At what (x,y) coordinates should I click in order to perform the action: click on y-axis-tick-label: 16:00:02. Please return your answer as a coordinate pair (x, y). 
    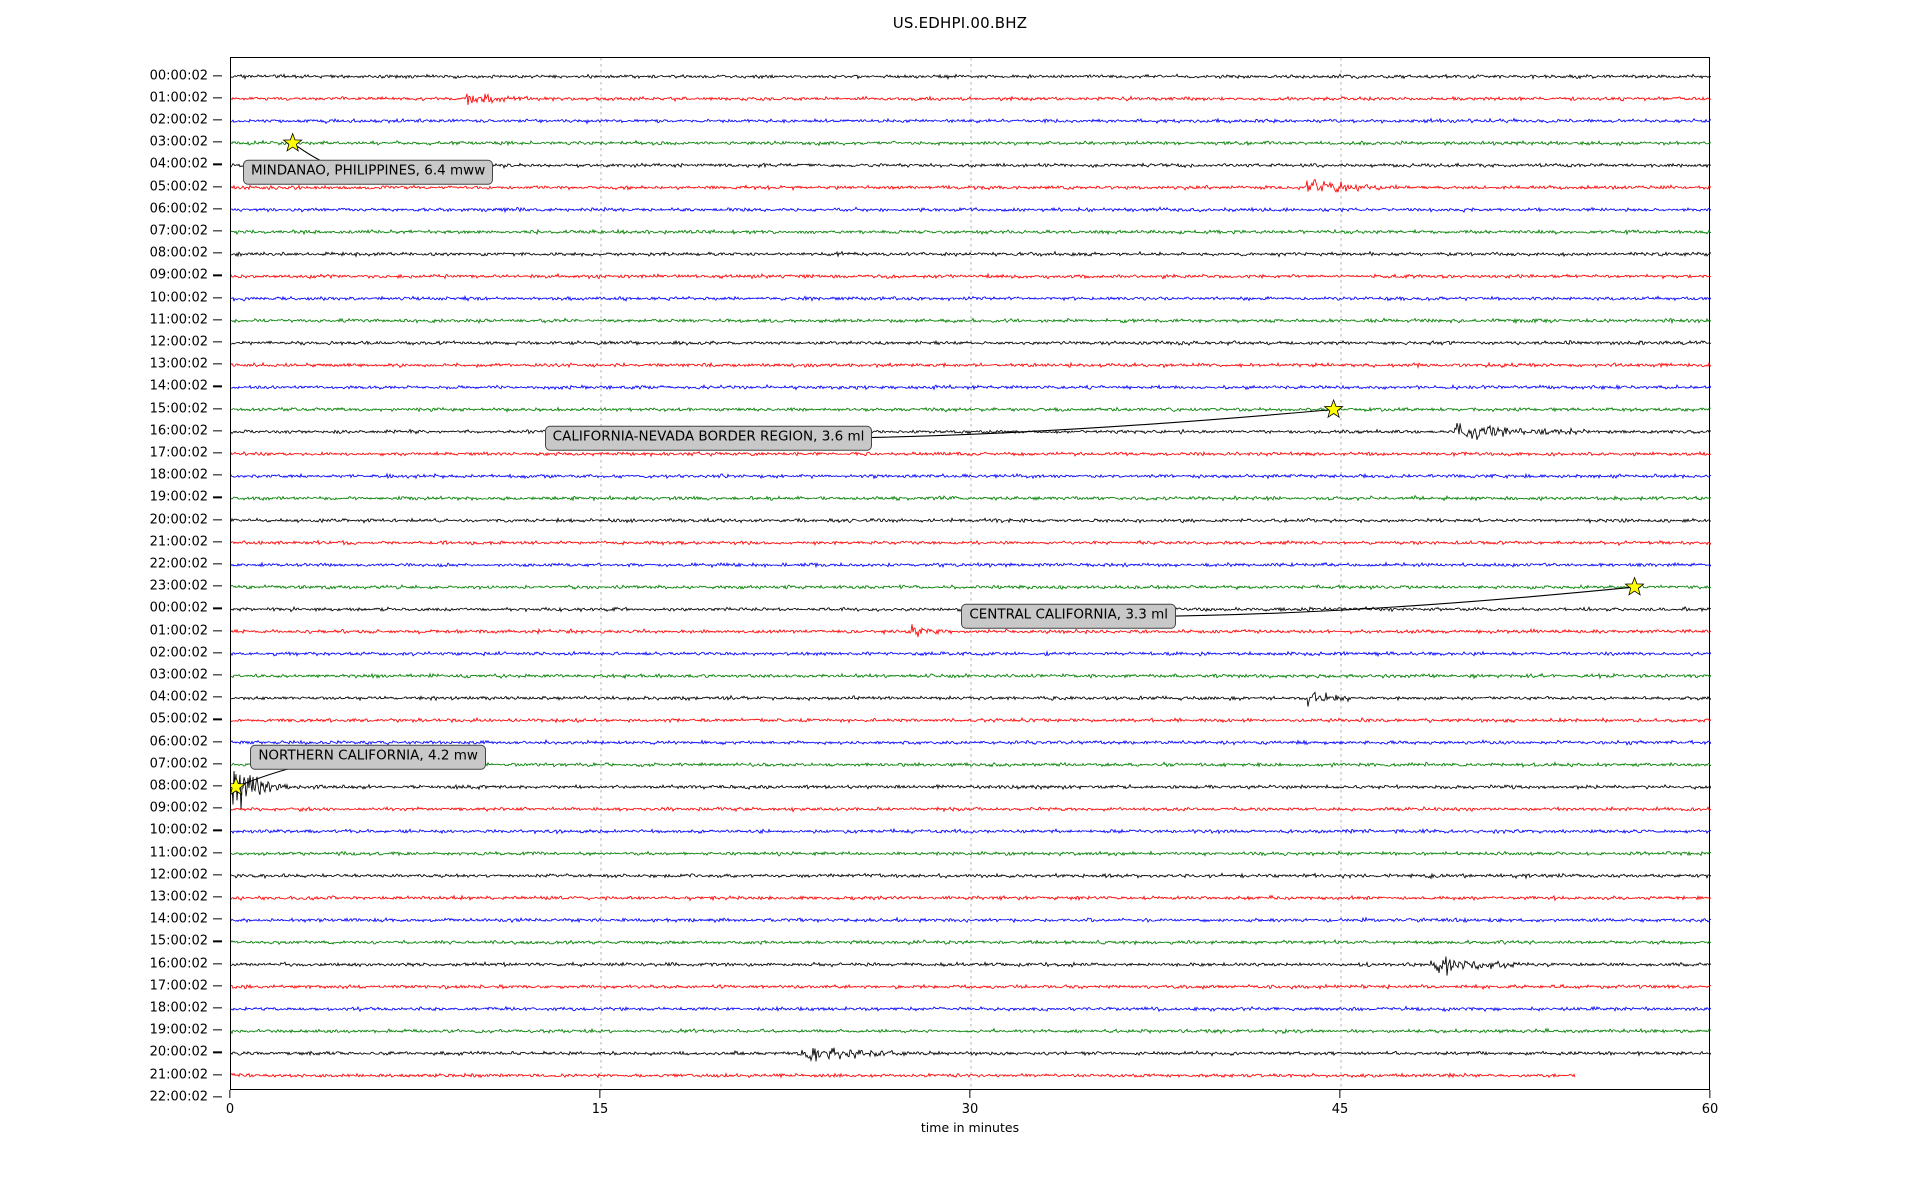
    Looking at the image, I should click on (178, 431).